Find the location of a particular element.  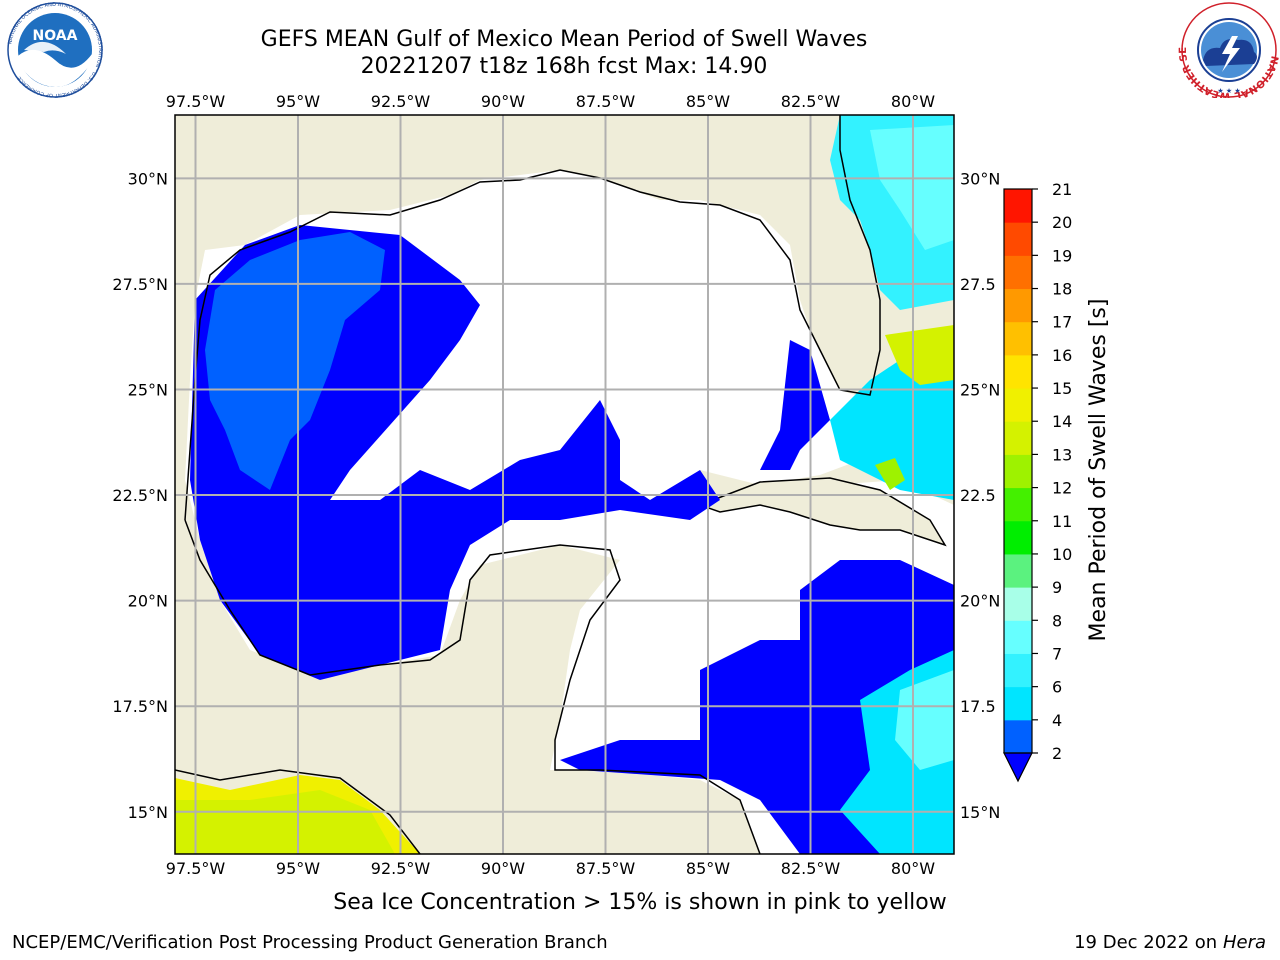

lat-tick-label: 22.5 is located at coordinates (978, 495).